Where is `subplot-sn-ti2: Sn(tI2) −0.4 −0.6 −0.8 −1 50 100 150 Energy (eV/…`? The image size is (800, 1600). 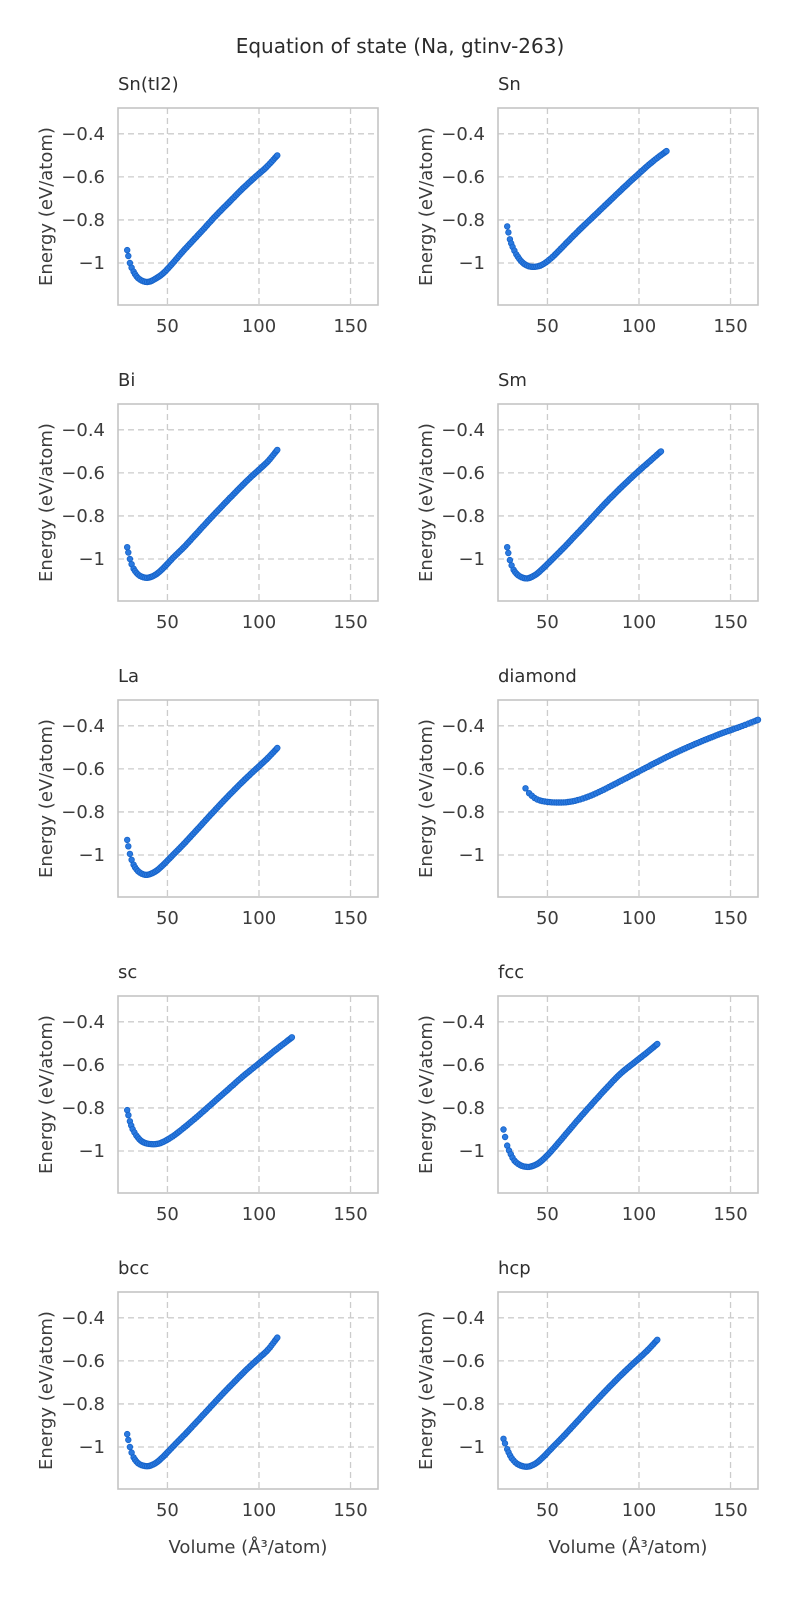
subplot-sn-ti2: Sn(tI2) −0.4 −0.6 −0.8 −1 50 100 150 Energy (eV/… is located at coordinates (207, 206).